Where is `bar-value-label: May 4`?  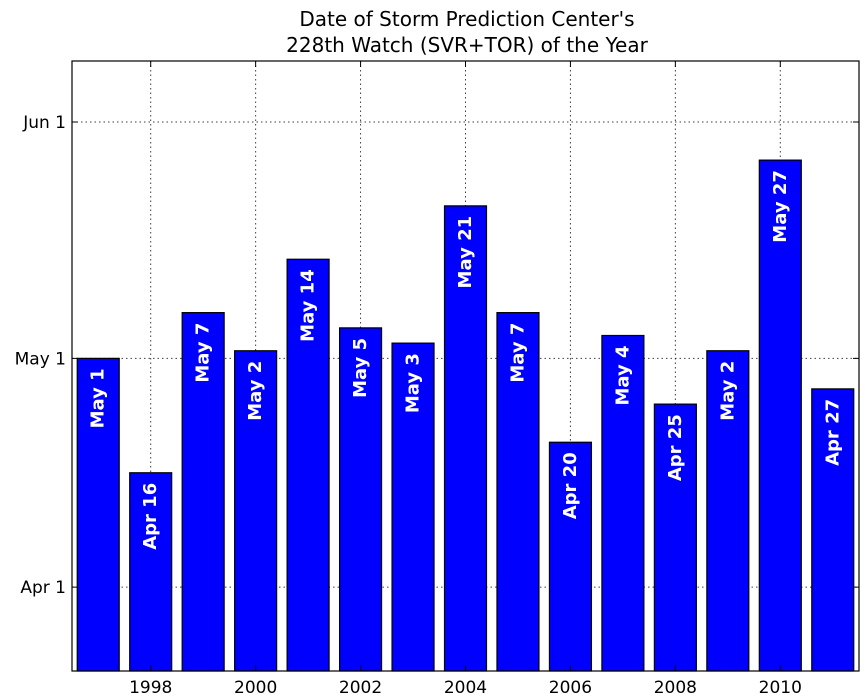
bar-value-label: May 4 is located at coordinates (622, 376).